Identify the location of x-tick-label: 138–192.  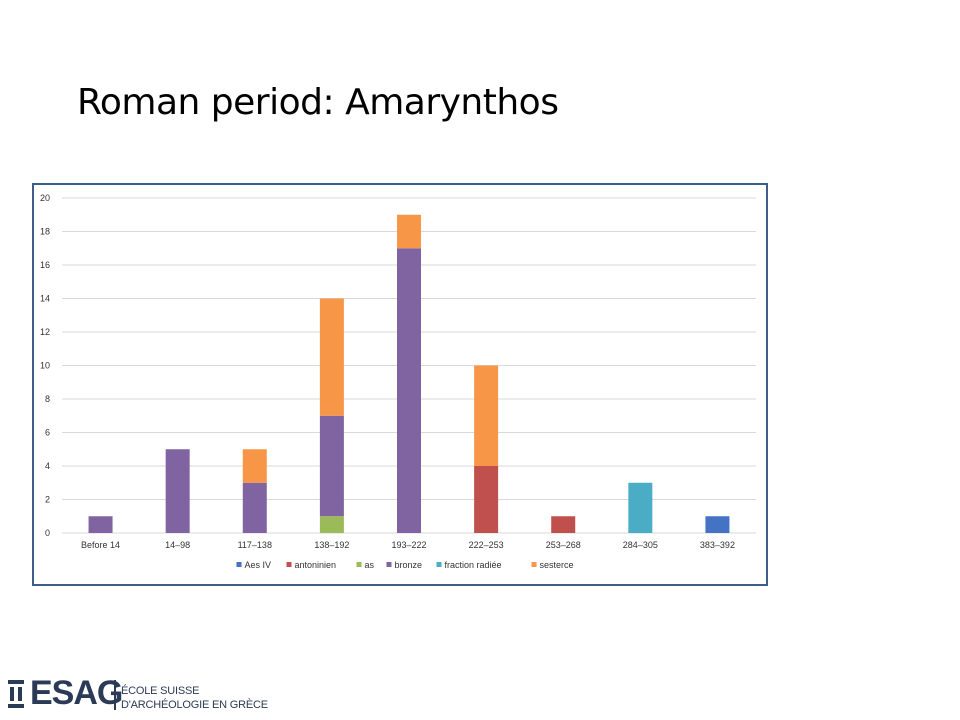
(331, 545).